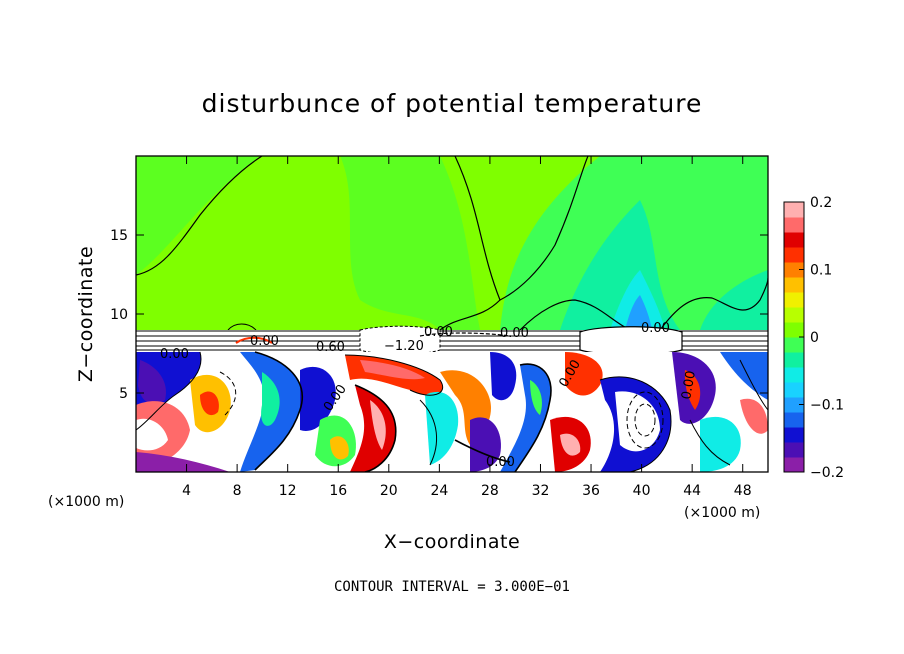  I want to click on x-axis-label: X−coordinate, so click(452, 542).